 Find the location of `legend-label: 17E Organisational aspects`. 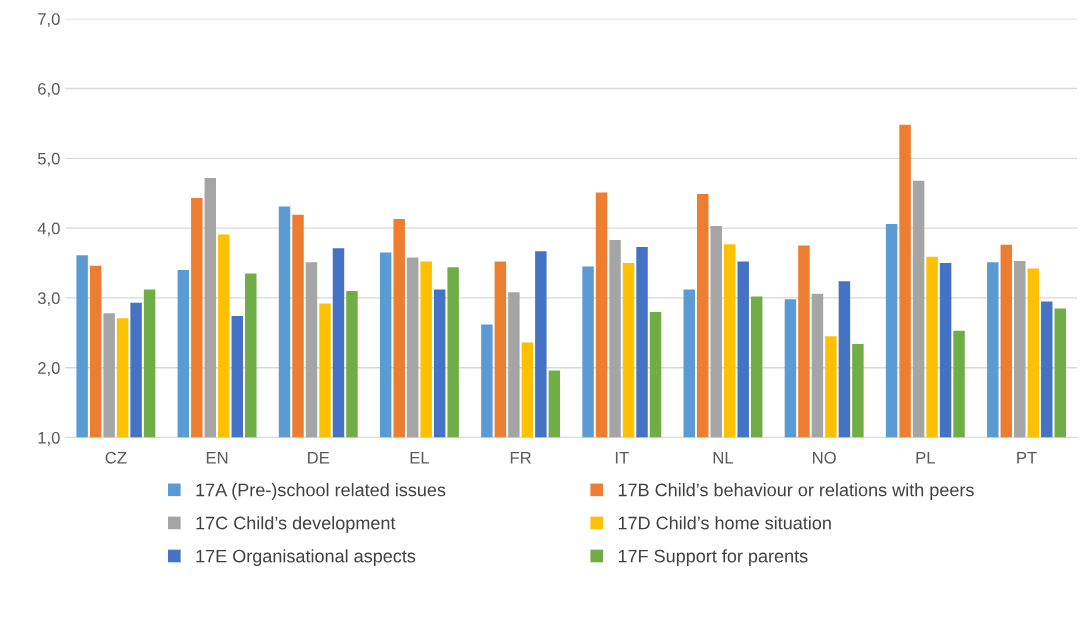

legend-label: 17E Organisational aspects is located at coordinates (306, 558).